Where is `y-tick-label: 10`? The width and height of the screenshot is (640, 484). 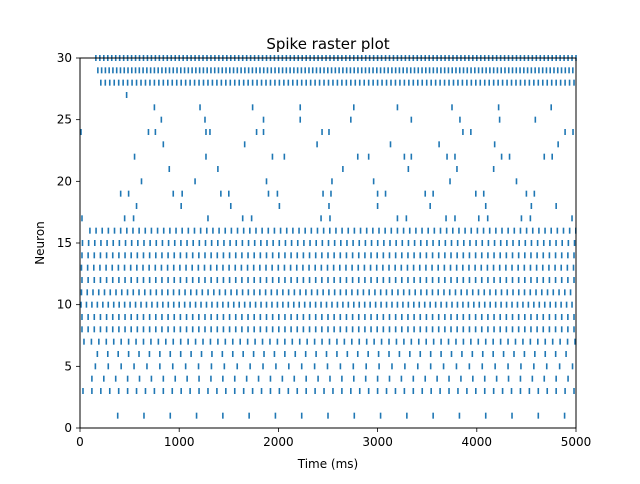 y-tick-label: 10 is located at coordinates (64, 305).